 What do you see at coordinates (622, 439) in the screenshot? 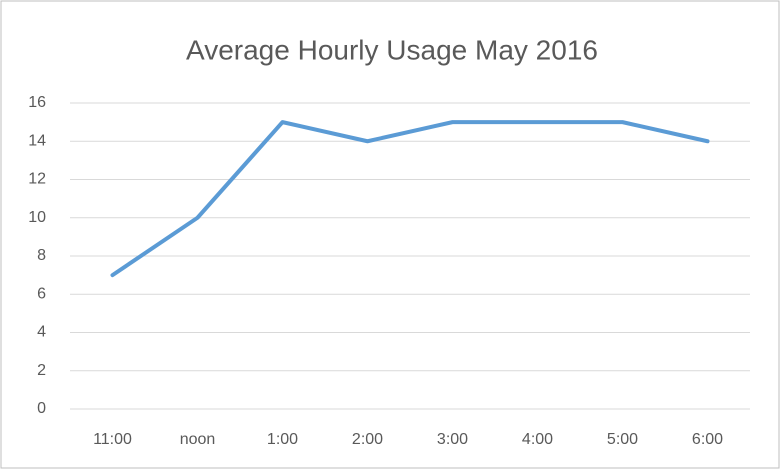
I see `x-tick-label: 5:00` at bounding box center [622, 439].